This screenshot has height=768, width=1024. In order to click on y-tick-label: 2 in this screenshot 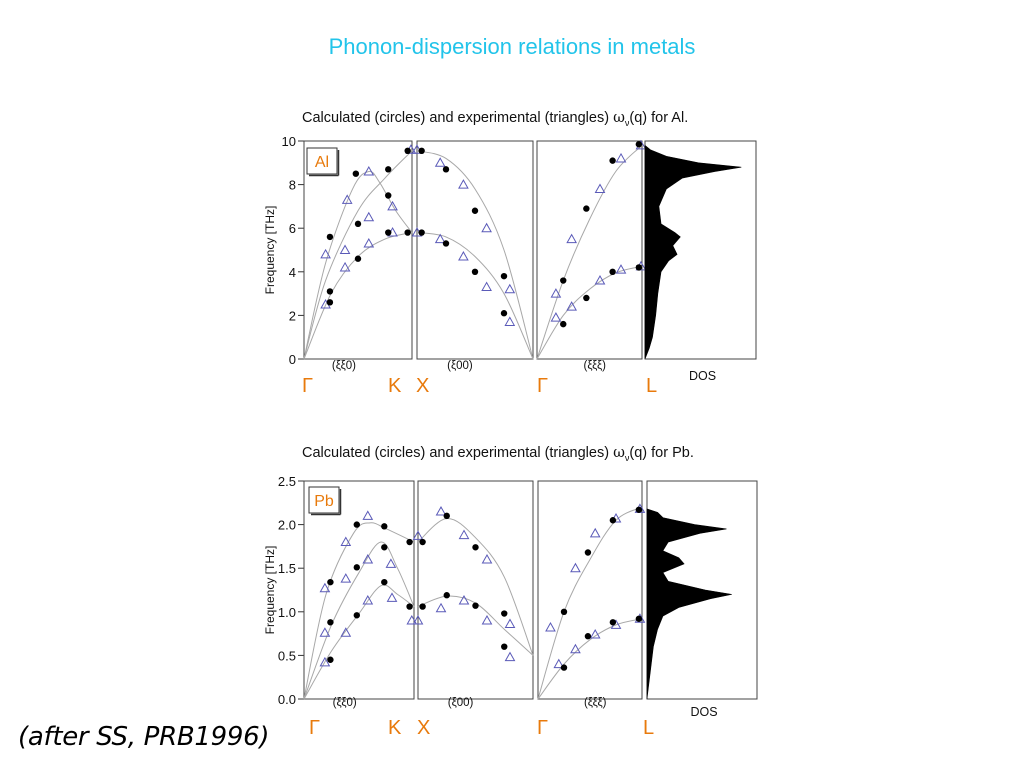, I will do `click(292, 315)`.